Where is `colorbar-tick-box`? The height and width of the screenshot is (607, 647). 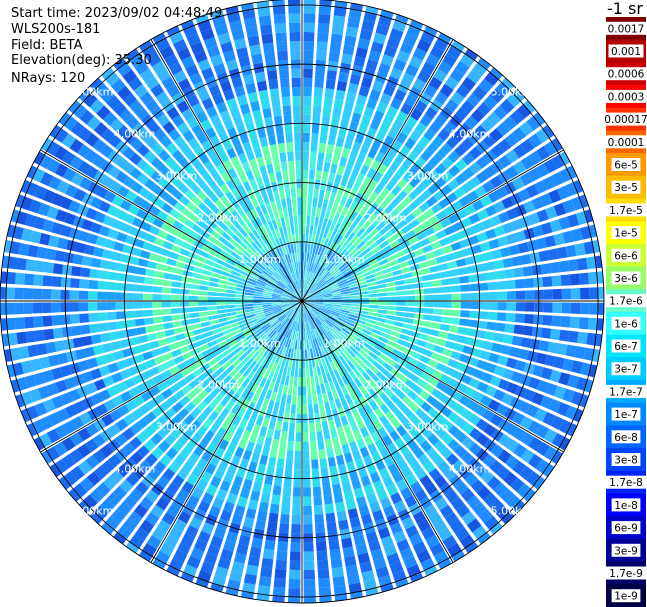 colorbar-tick-box is located at coordinates (626, 369).